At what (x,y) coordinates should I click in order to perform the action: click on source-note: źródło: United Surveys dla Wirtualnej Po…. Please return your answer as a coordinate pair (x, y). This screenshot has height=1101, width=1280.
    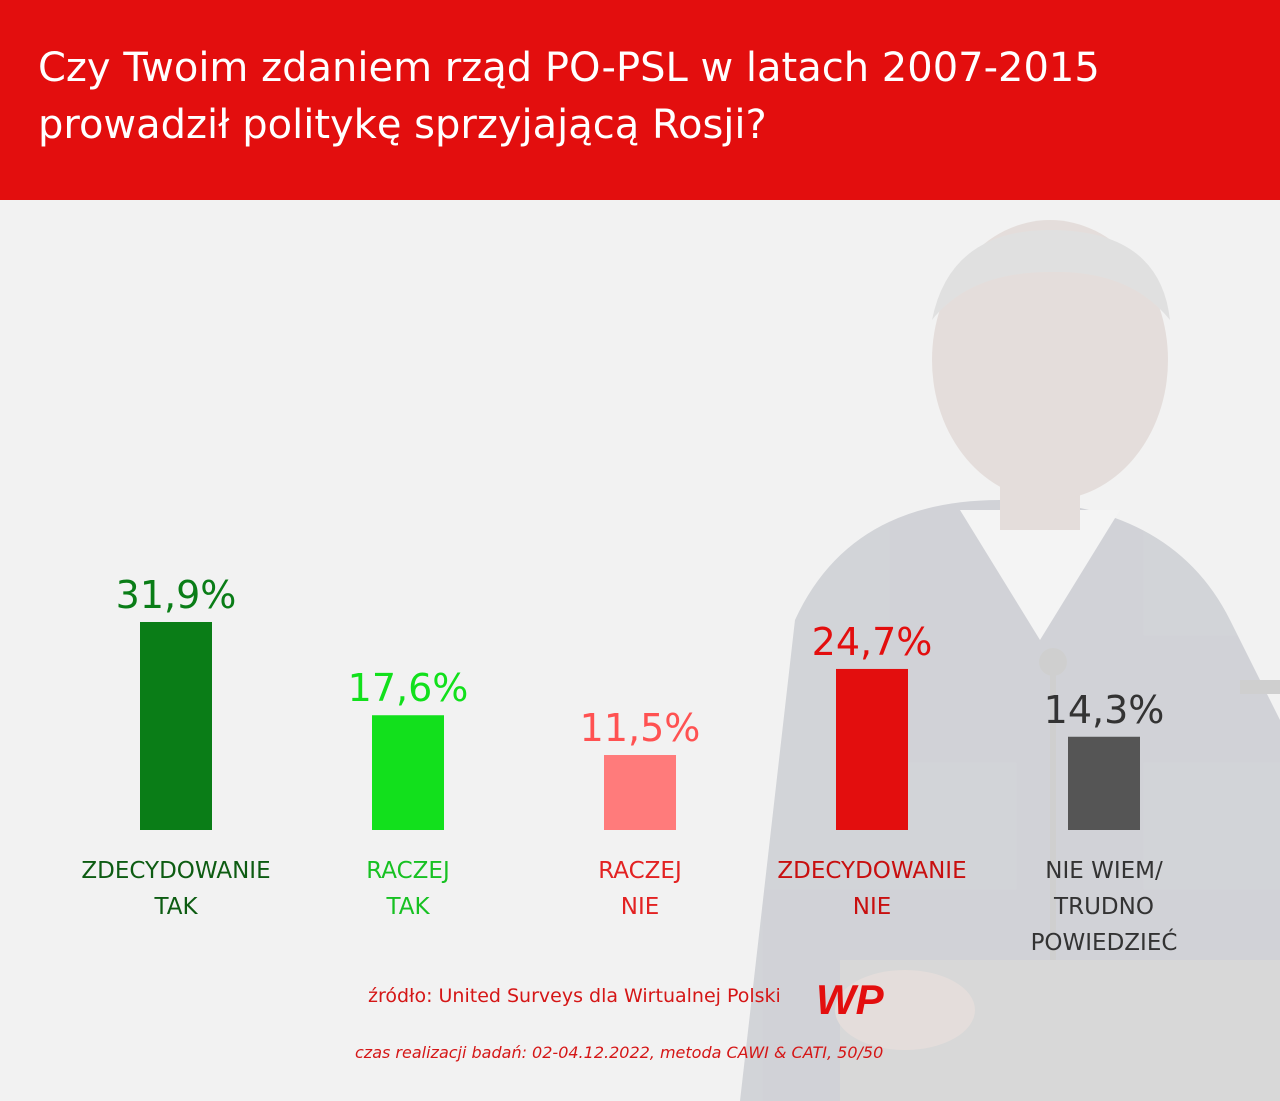
    Looking at the image, I should click on (574, 996).